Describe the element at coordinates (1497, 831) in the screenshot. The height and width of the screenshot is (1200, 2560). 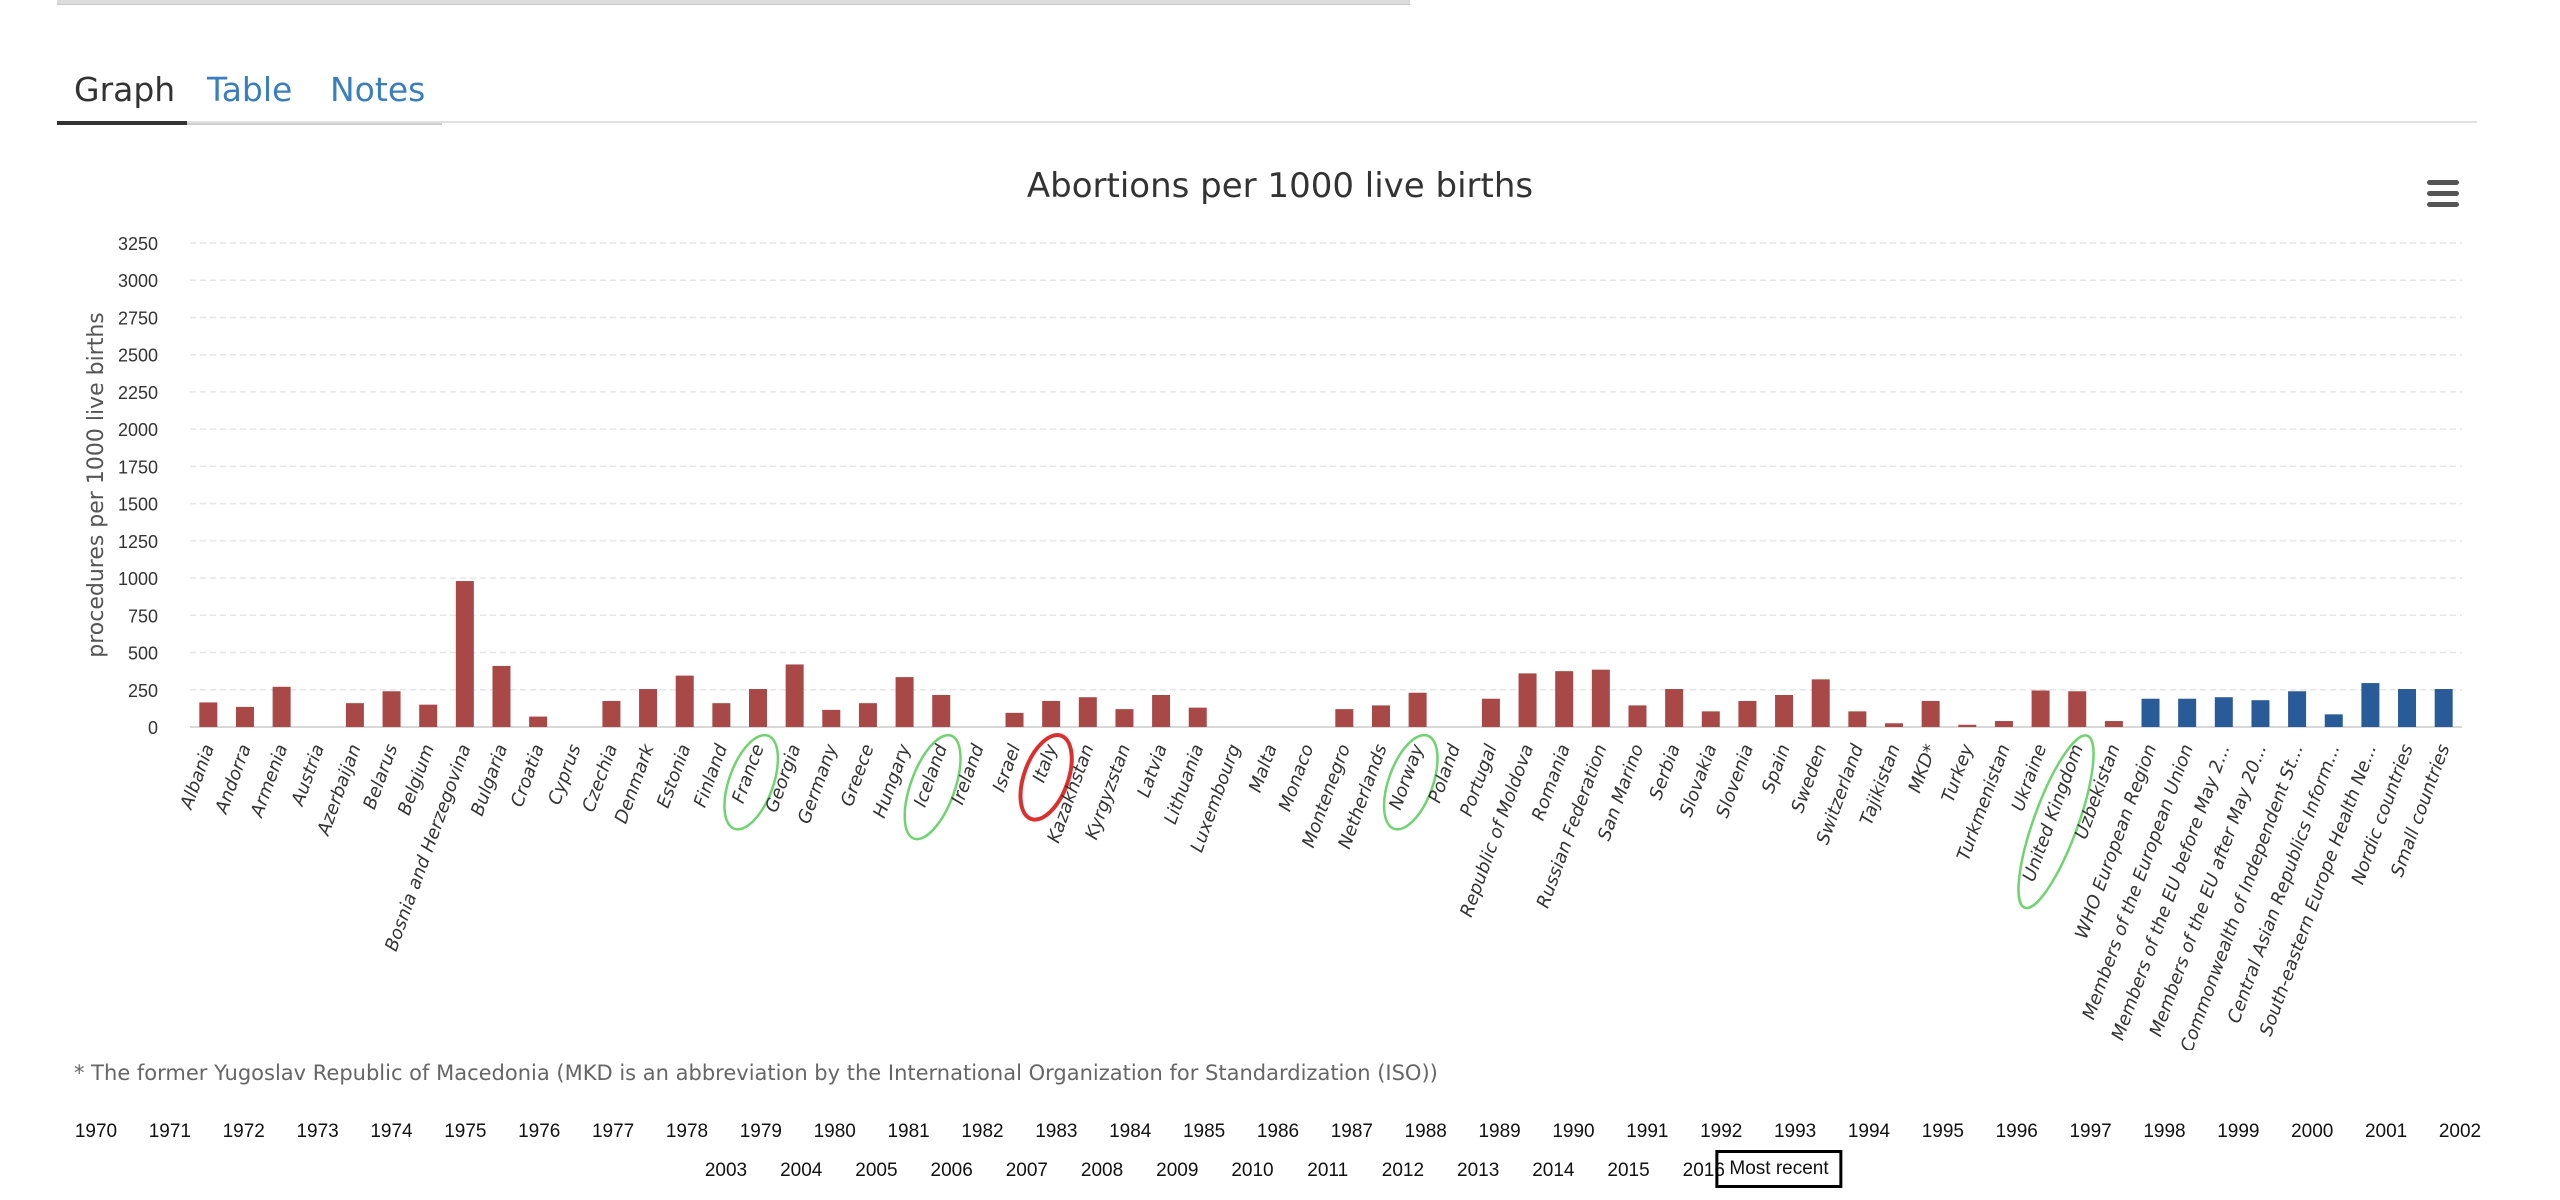
I see `x-tick-label: Republic of Moldova` at that location.